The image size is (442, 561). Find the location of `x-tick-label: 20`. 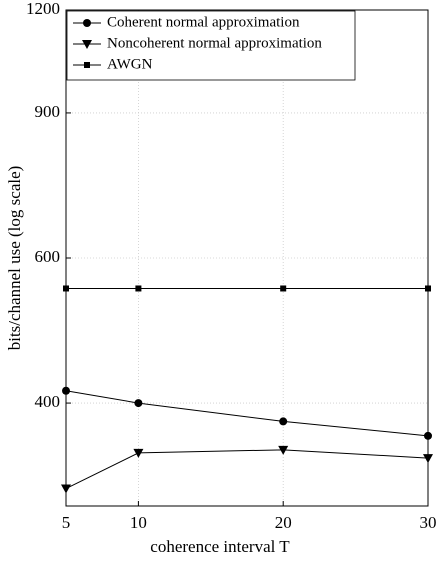

x-tick-label: 20 is located at coordinates (283, 522).